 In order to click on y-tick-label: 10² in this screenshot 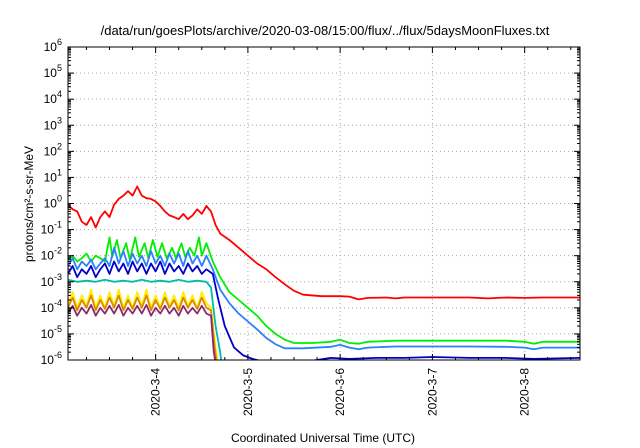, I will do `click(53, 149)`.